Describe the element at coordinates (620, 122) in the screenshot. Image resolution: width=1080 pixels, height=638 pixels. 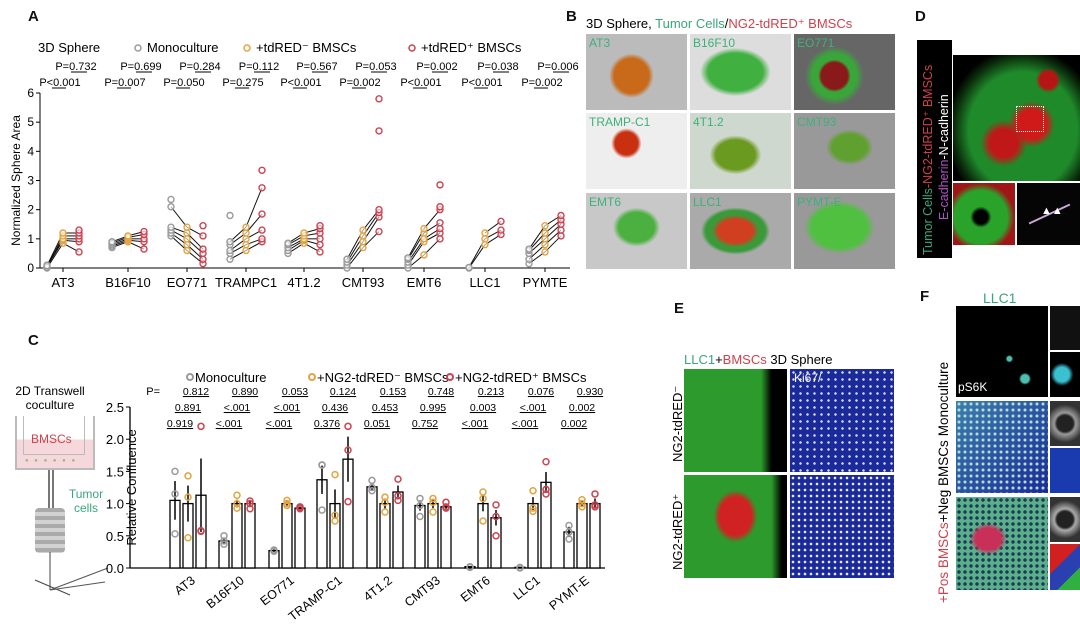
I see `tile-label: TRAMP-C1` at that location.